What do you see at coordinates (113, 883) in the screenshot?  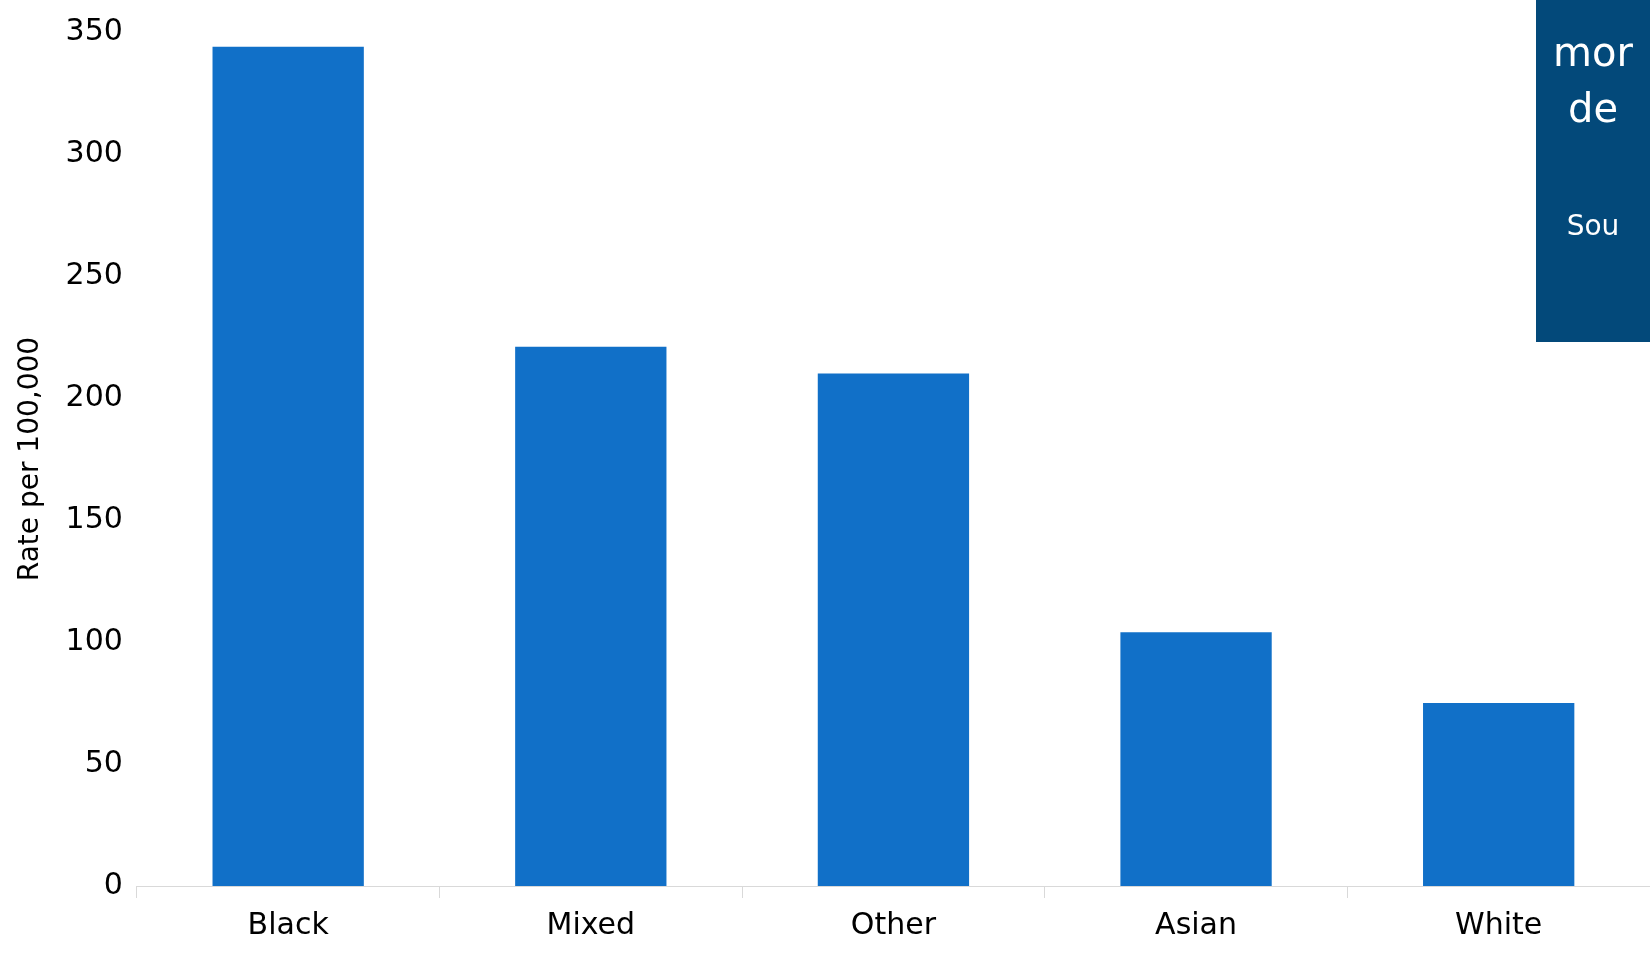 I see `y-tick-label: 0` at bounding box center [113, 883].